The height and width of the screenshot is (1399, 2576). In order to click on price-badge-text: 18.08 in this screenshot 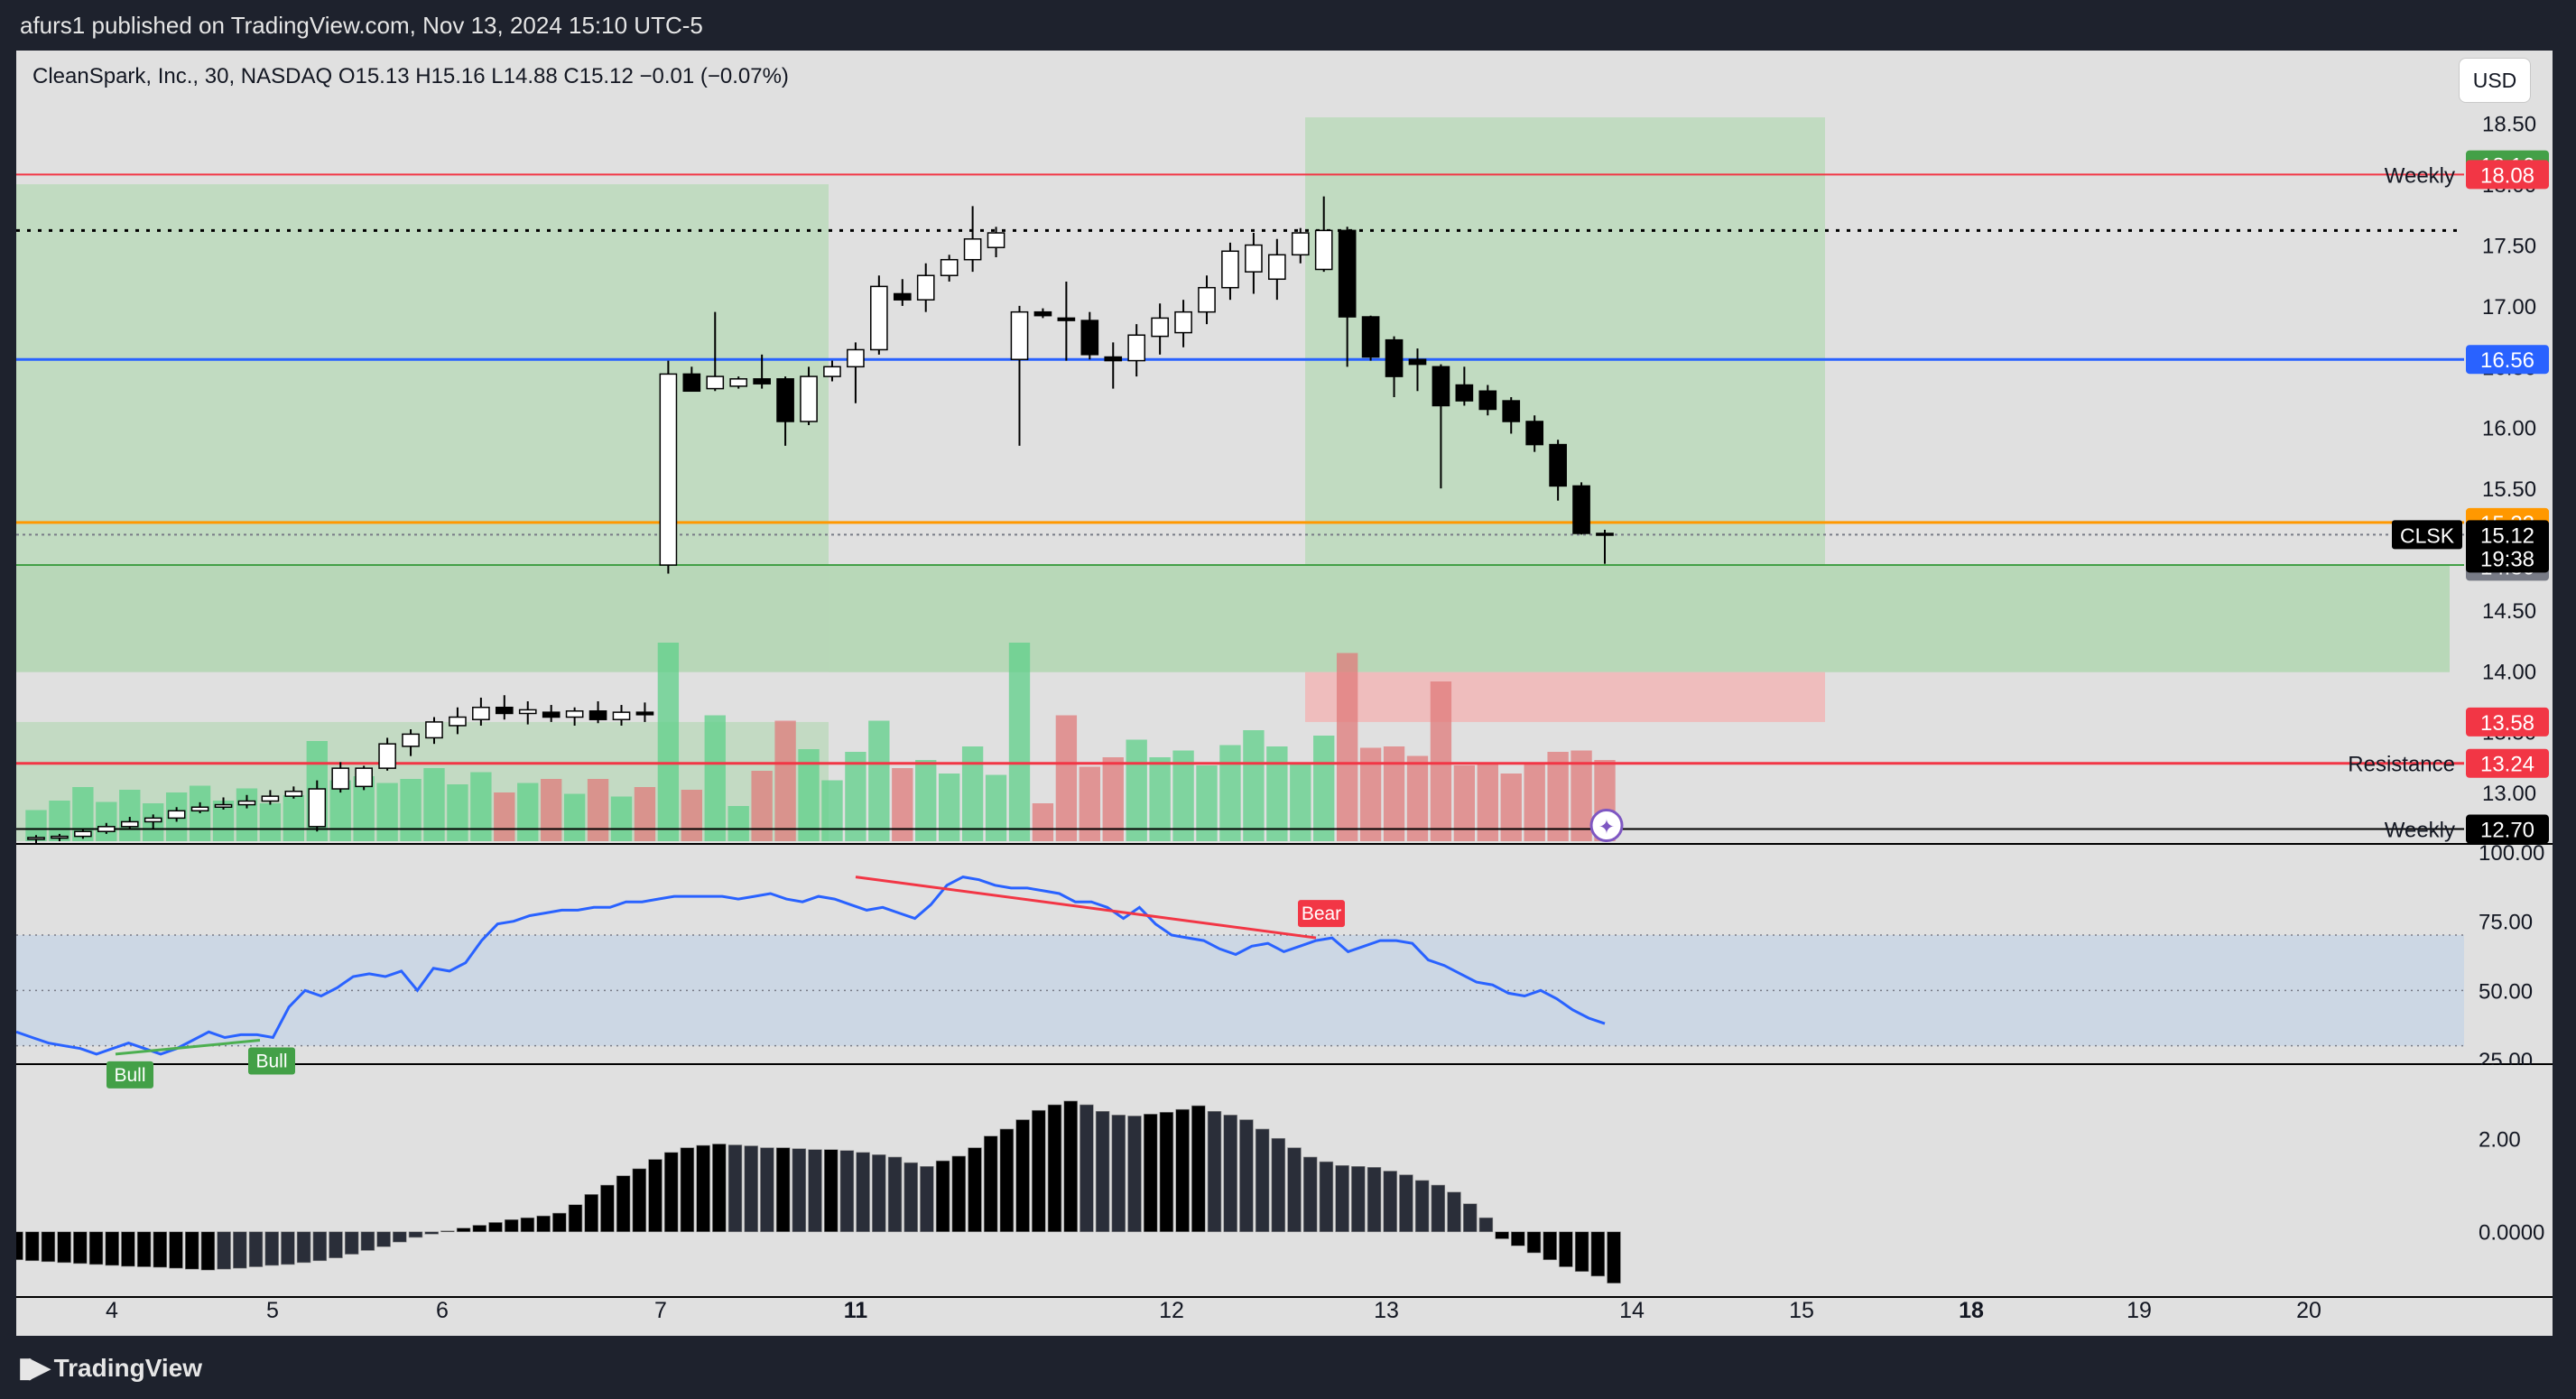, I will do `click(2507, 175)`.